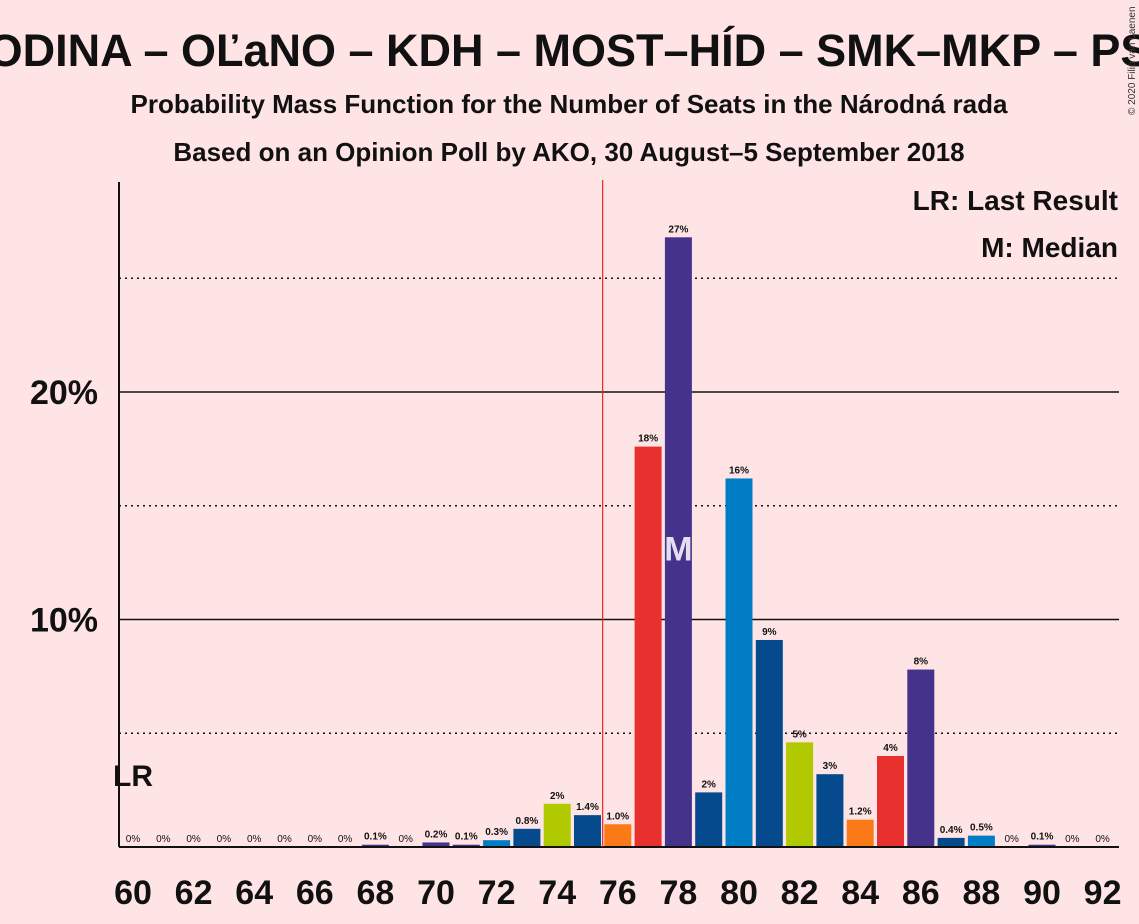  I want to click on bar-value-label: 9%, so click(769, 632).